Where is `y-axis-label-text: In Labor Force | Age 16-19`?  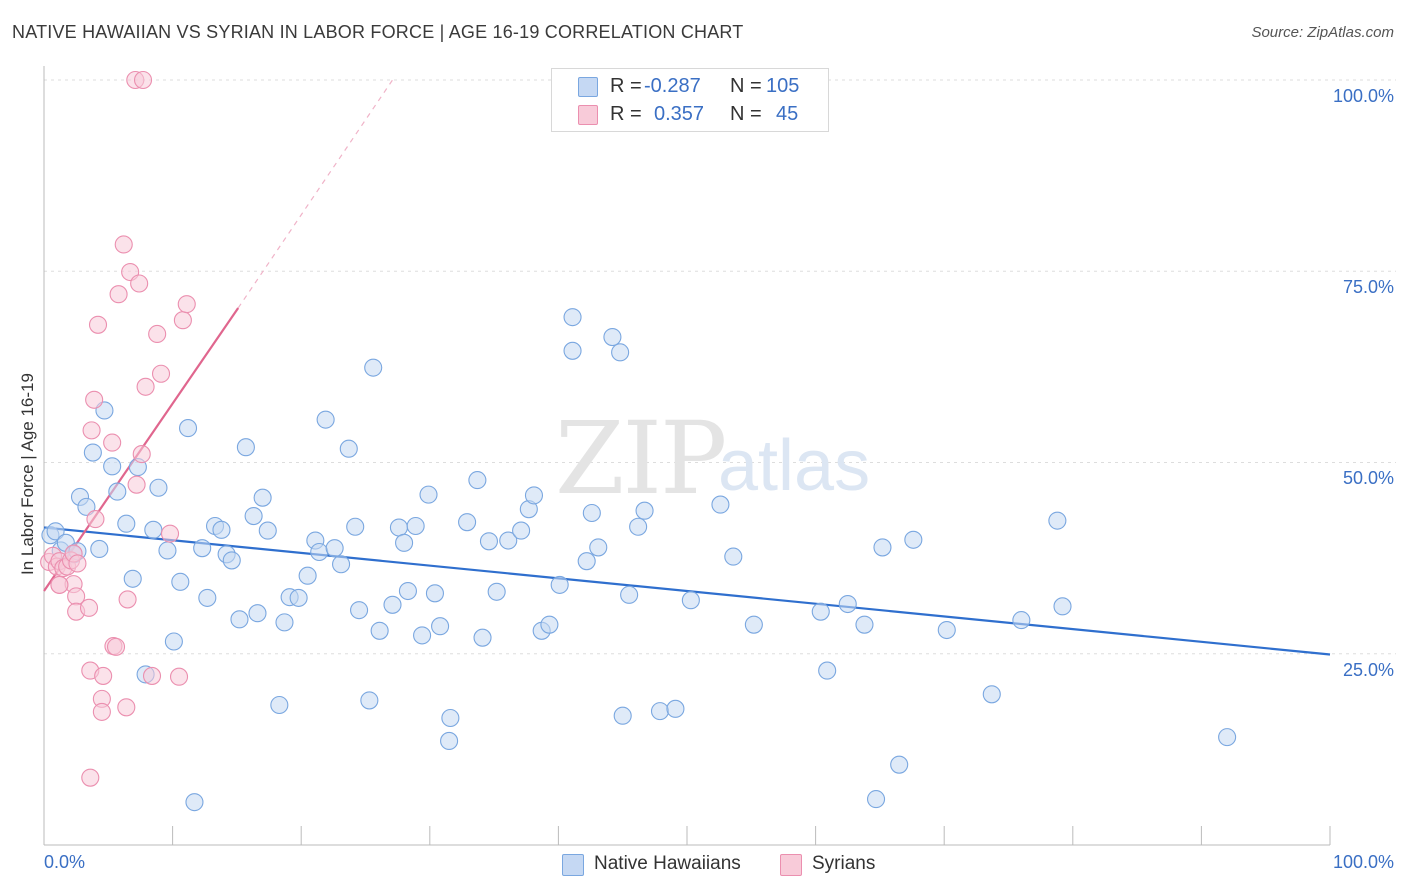
y-axis-label-text: In Labor Force | Age 16-19 is located at coordinates (27, 474).